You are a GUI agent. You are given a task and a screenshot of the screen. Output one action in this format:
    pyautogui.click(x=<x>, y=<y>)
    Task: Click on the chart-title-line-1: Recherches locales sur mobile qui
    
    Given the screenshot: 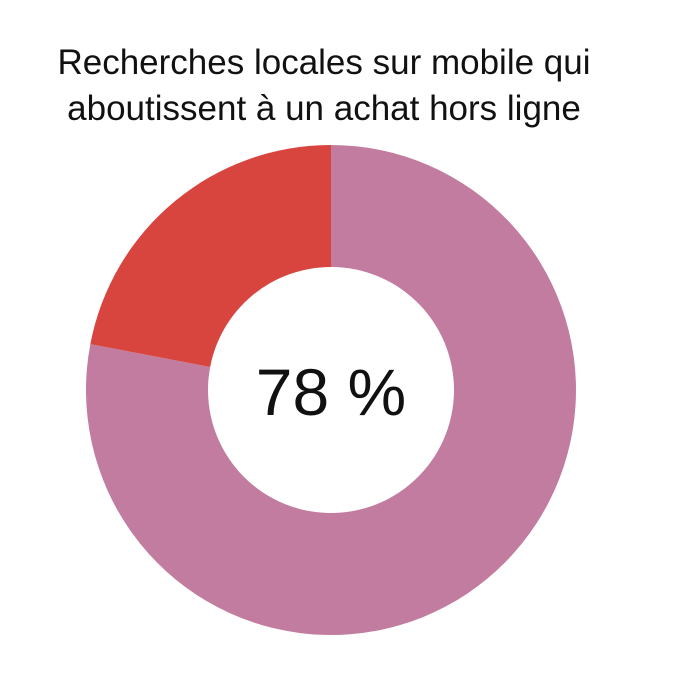 What is the action you would take?
    pyautogui.click(x=324, y=62)
    